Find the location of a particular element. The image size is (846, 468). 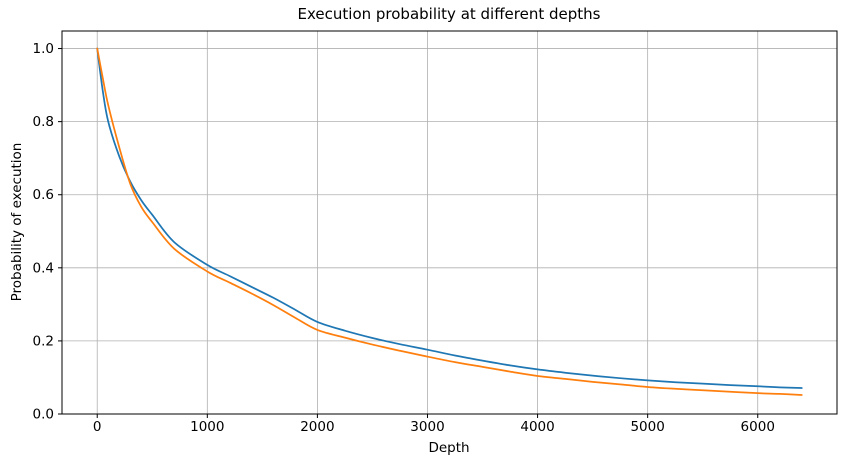

x-axis-ticks: 0 1000 2000 3000 4000 5000 6000 is located at coordinates (434, 424).